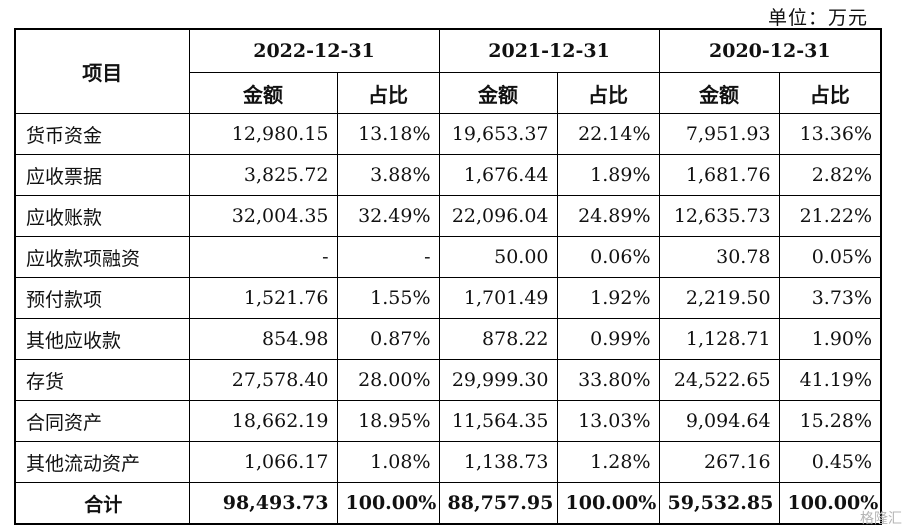 The height and width of the screenshot is (532, 908). Describe the element at coordinates (263, 503) in the screenshot. I see `total-cell: 98,493.73` at that location.